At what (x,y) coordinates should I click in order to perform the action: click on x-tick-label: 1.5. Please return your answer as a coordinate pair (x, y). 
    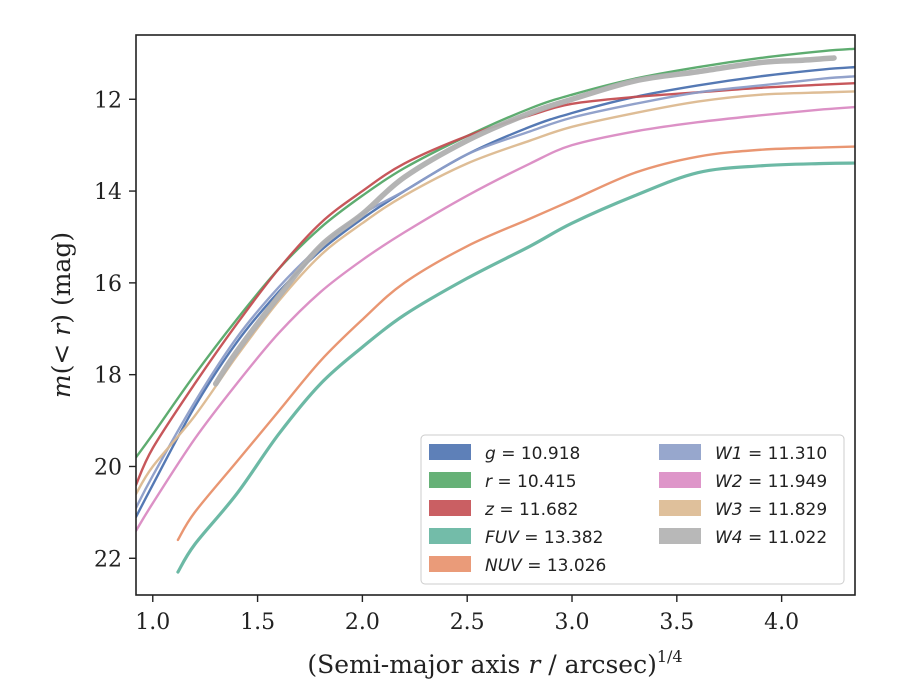
    Looking at the image, I should click on (257, 622).